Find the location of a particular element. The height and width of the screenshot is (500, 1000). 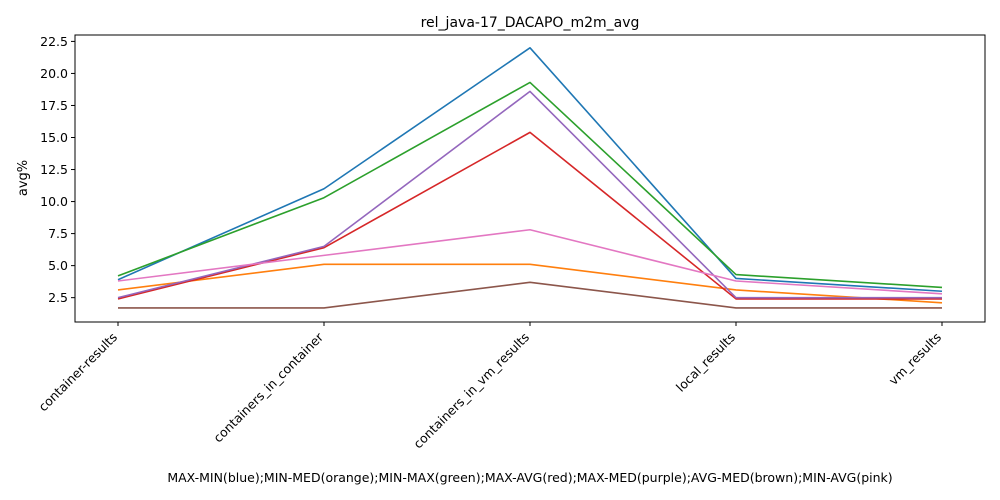

x-tick-label-1: containers_in_container is located at coordinates (268, 387).